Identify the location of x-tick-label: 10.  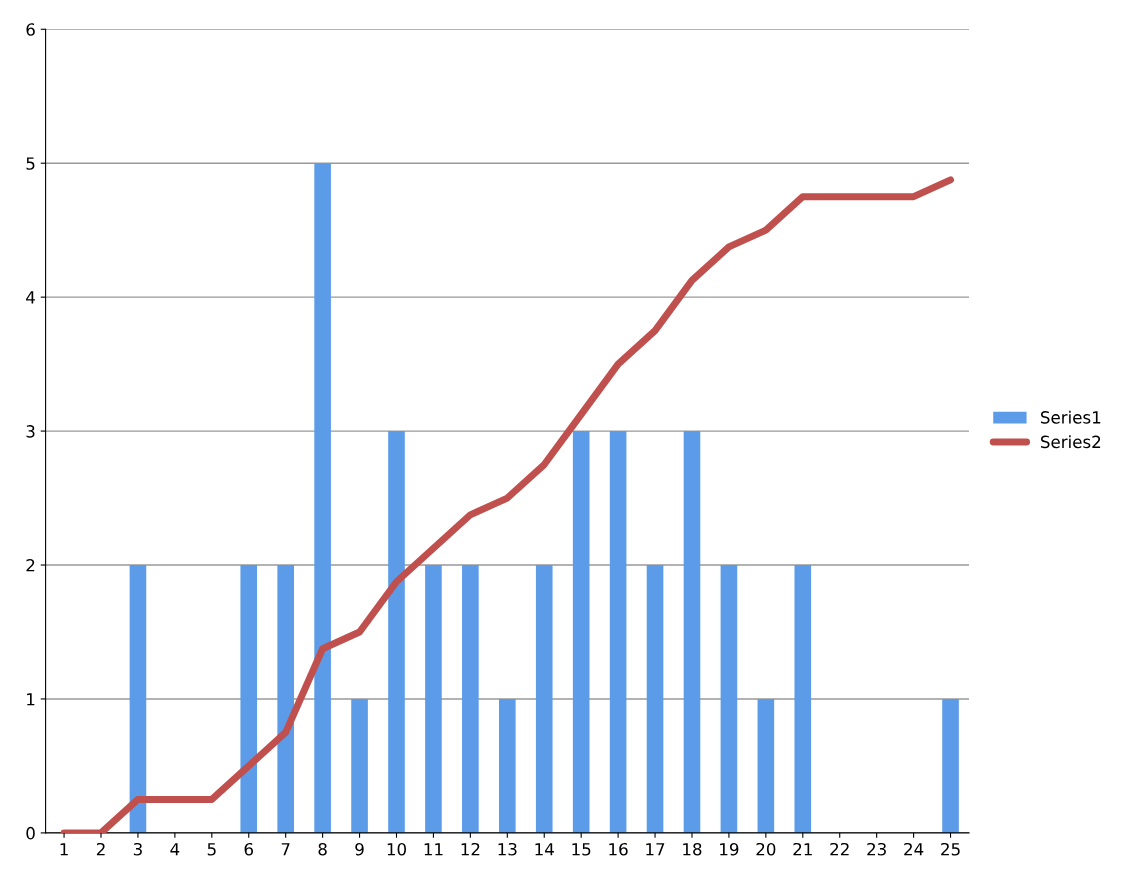
(396, 849).